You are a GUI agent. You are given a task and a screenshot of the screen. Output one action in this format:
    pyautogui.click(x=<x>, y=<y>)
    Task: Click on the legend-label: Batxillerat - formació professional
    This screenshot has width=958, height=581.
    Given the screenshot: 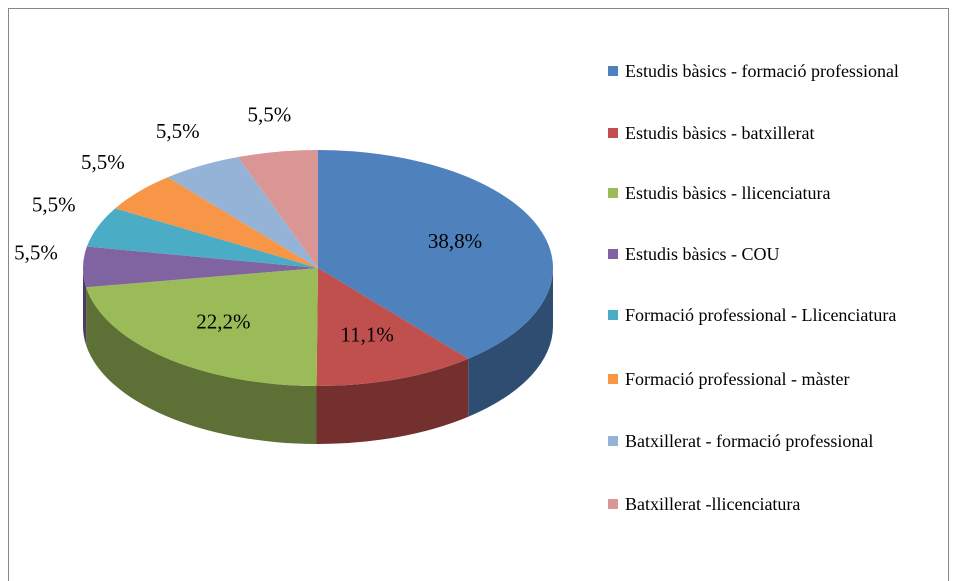 What is the action you would take?
    pyautogui.click(x=749, y=441)
    